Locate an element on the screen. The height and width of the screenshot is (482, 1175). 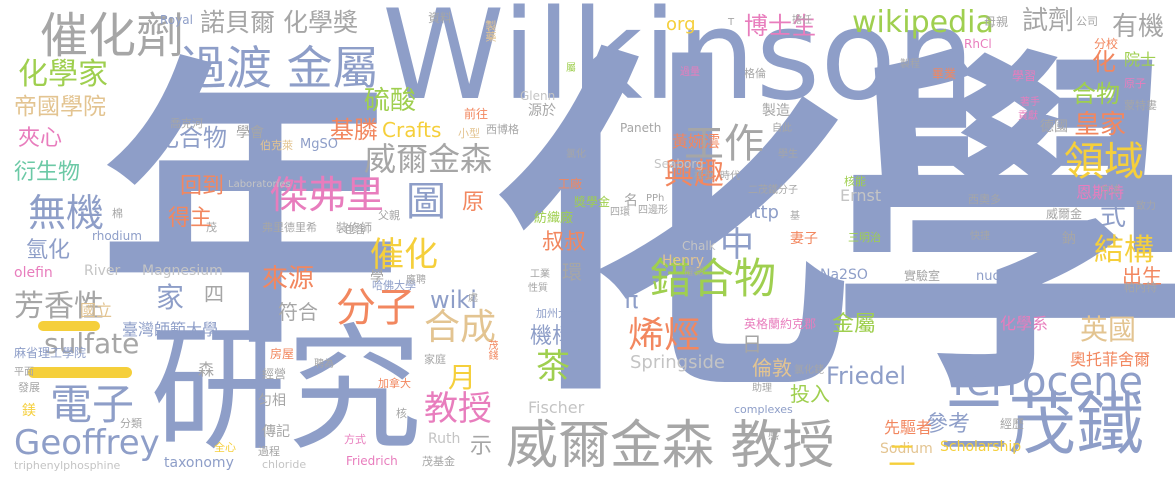
word-衍生物: 衍生物 is located at coordinates (47, 172).